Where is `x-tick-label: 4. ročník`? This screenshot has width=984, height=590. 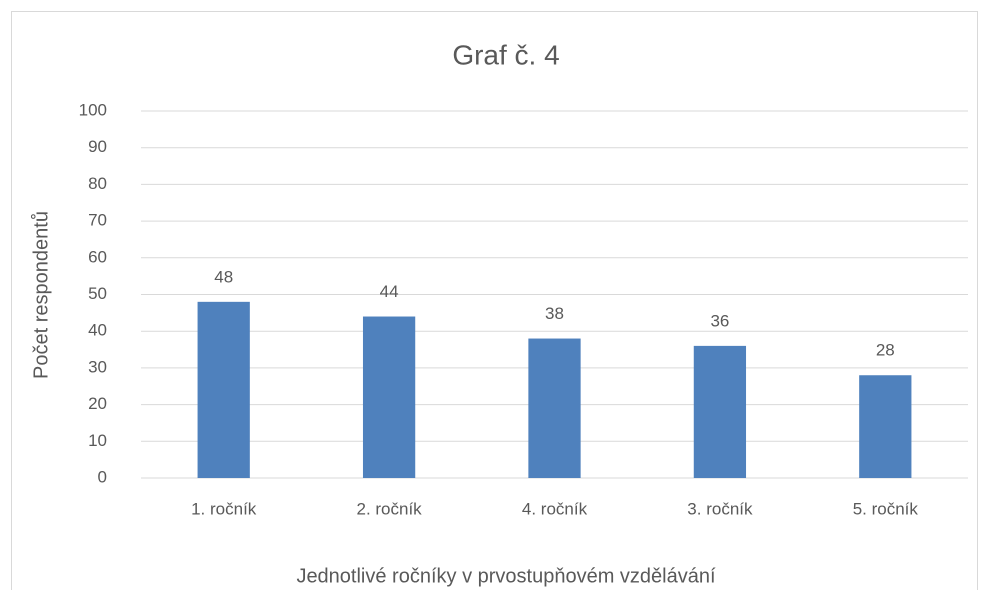 x-tick-label: 4. ročník is located at coordinates (555, 508).